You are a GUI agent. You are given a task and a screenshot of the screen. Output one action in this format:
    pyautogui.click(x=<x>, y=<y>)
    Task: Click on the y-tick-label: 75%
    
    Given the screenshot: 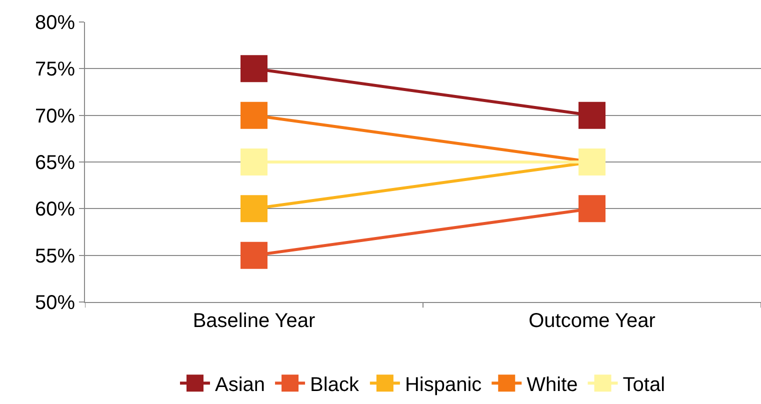 What is the action you would take?
    pyautogui.click(x=55, y=69)
    